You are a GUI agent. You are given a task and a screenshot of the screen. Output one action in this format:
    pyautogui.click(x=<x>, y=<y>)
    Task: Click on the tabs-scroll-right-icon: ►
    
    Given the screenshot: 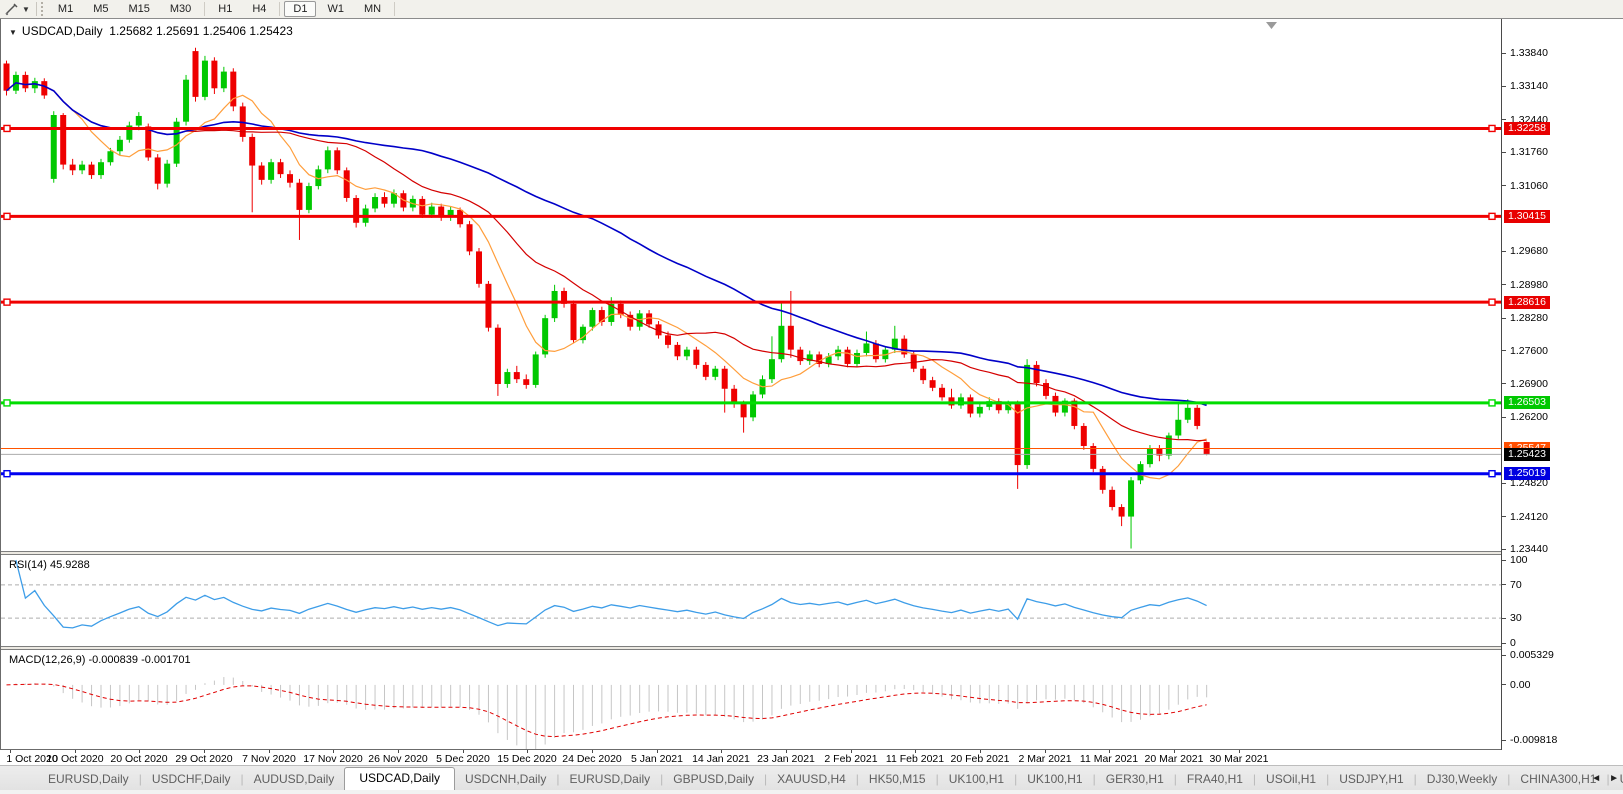 What is the action you would take?
    pyautogui.click(x=1614, y=778)
    